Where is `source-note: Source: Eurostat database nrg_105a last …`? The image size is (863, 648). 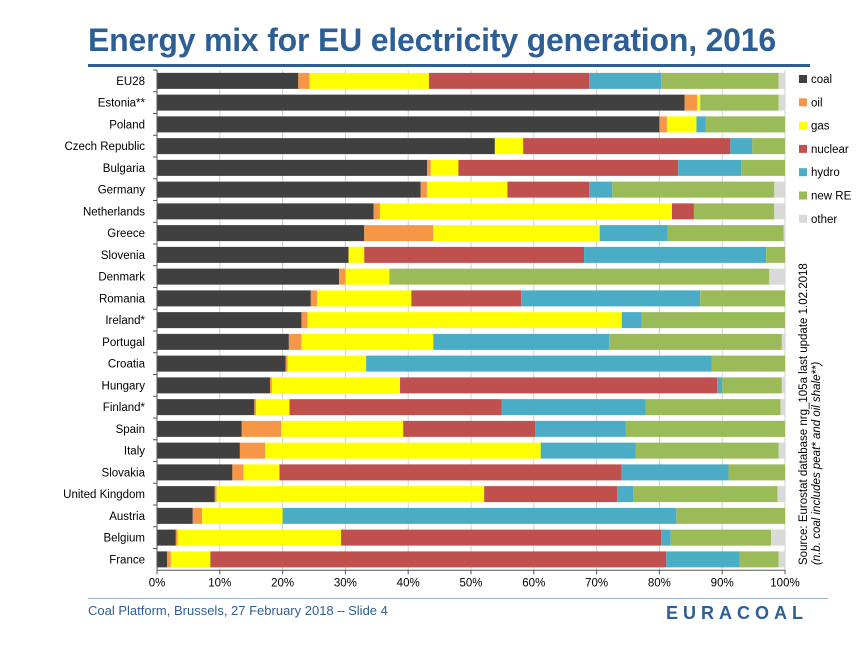 source-note: Source: Eurostat database nrg_105a last … is located at coordinates (811, 414).